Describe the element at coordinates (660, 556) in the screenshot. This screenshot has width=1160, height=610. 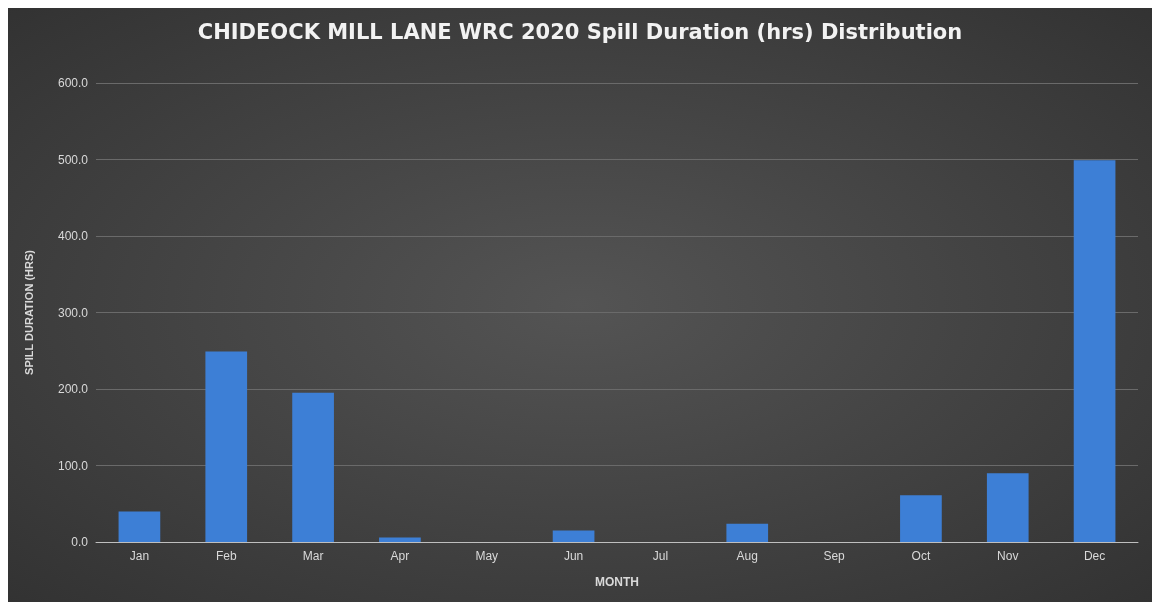
I see `x-tick-label: Jul` at that location.